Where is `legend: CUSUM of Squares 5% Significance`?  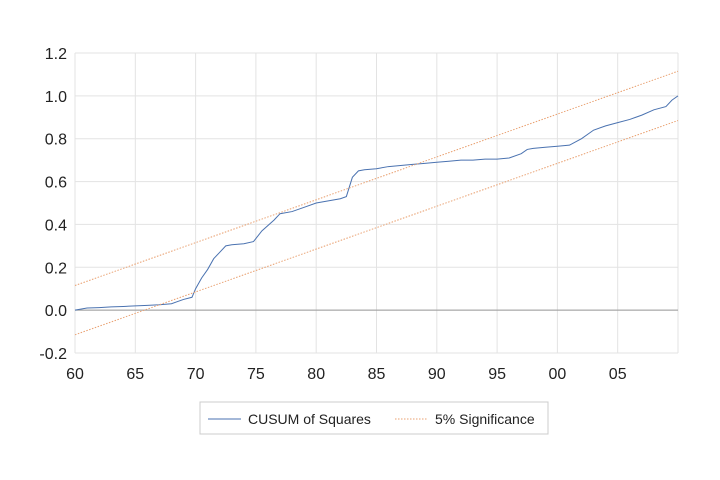
legend: CUSUM of Squares 5% Significance is located at coordinates (374, 418).